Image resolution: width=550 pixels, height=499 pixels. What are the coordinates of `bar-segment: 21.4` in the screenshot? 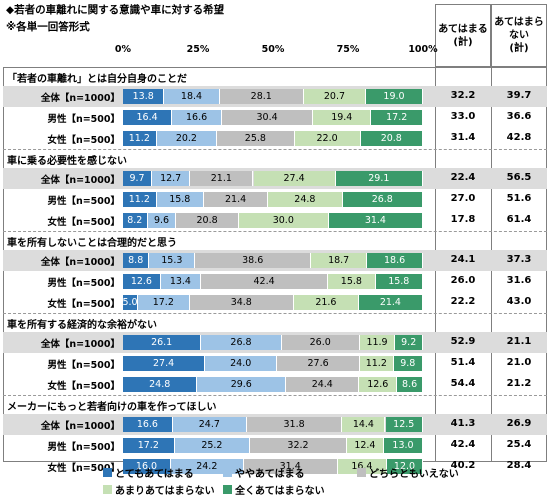 It's located at (390, 302).